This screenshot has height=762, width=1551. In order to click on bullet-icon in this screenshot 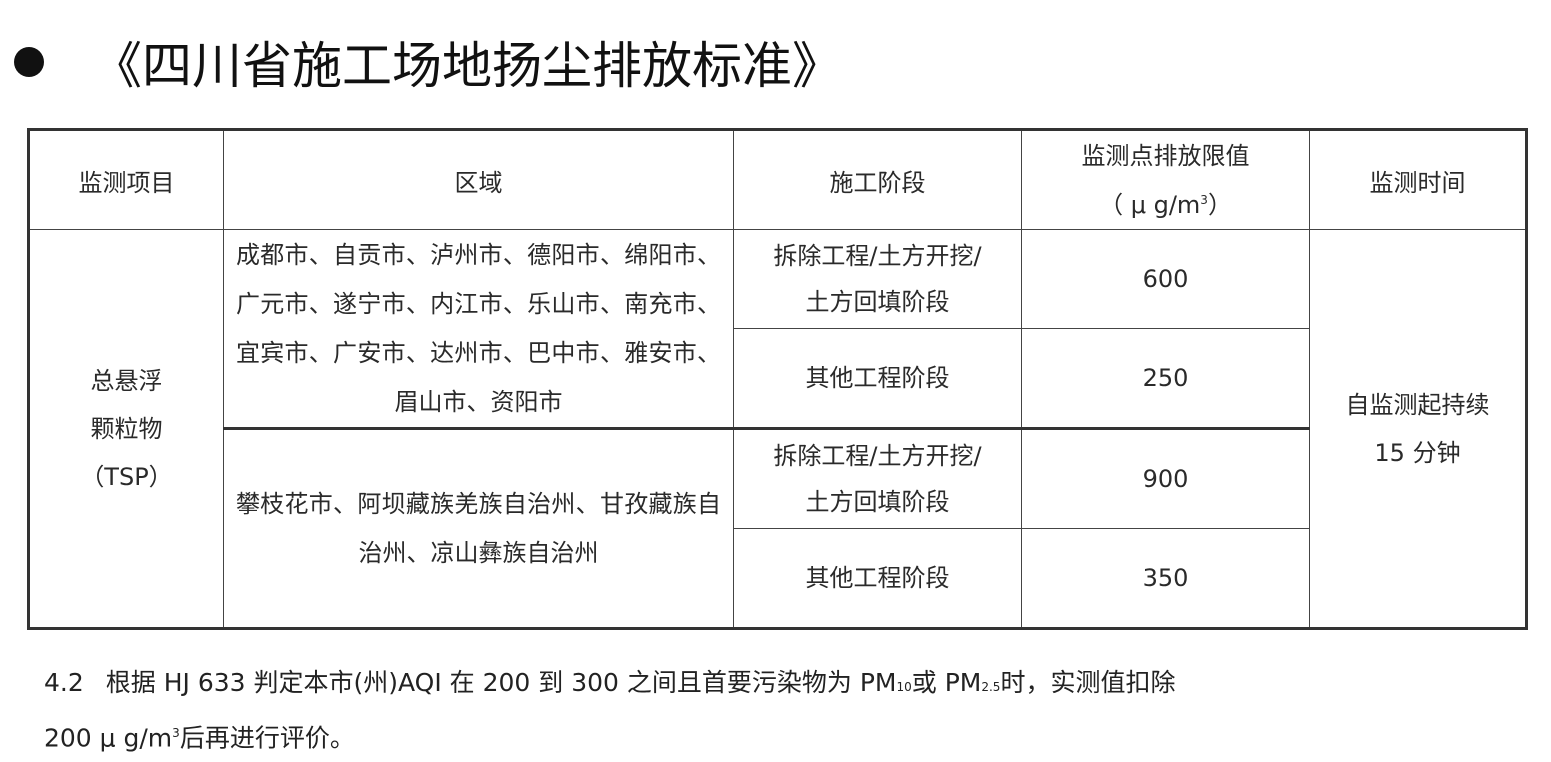, I will do `click(29, 62)`.